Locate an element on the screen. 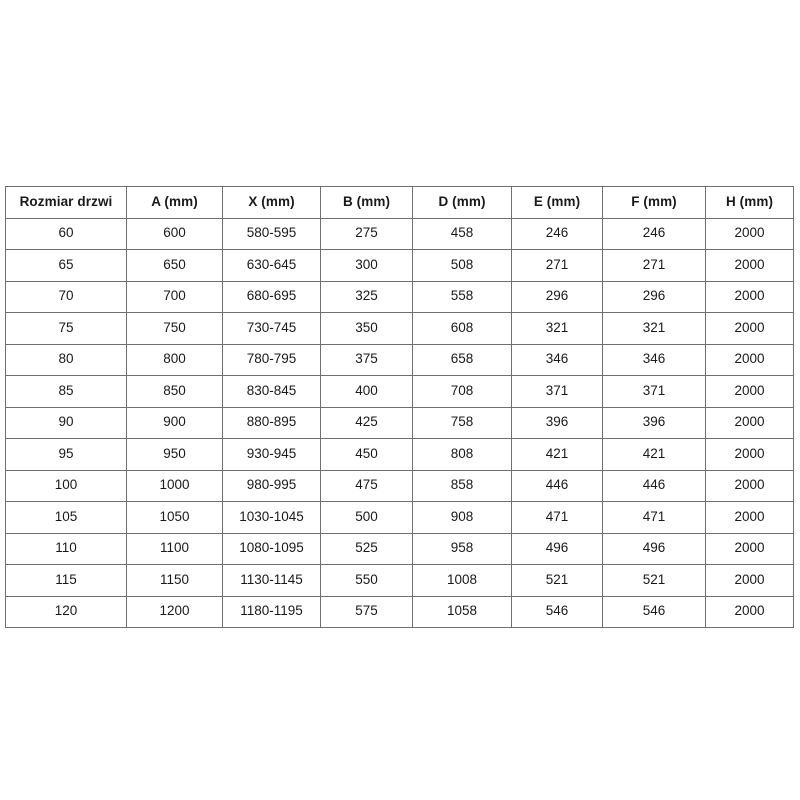  column-header-2: X (mm) is located at coordinates (271, 202).